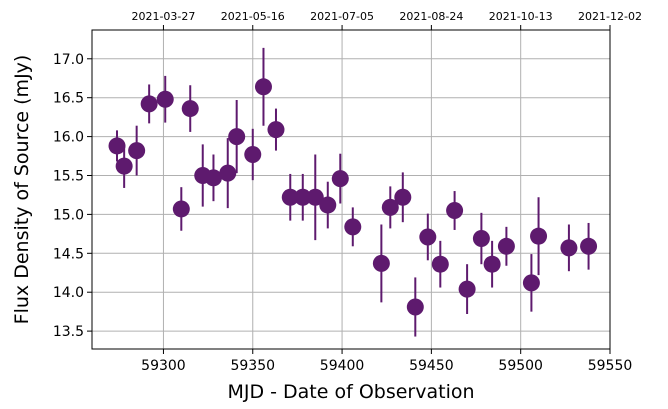 This screenshot has width=668, height=409. What do you see at coordinates (252, 366) in the screenshot?
I see `x-tick-label: 59350` at bounding box center [252, 366].